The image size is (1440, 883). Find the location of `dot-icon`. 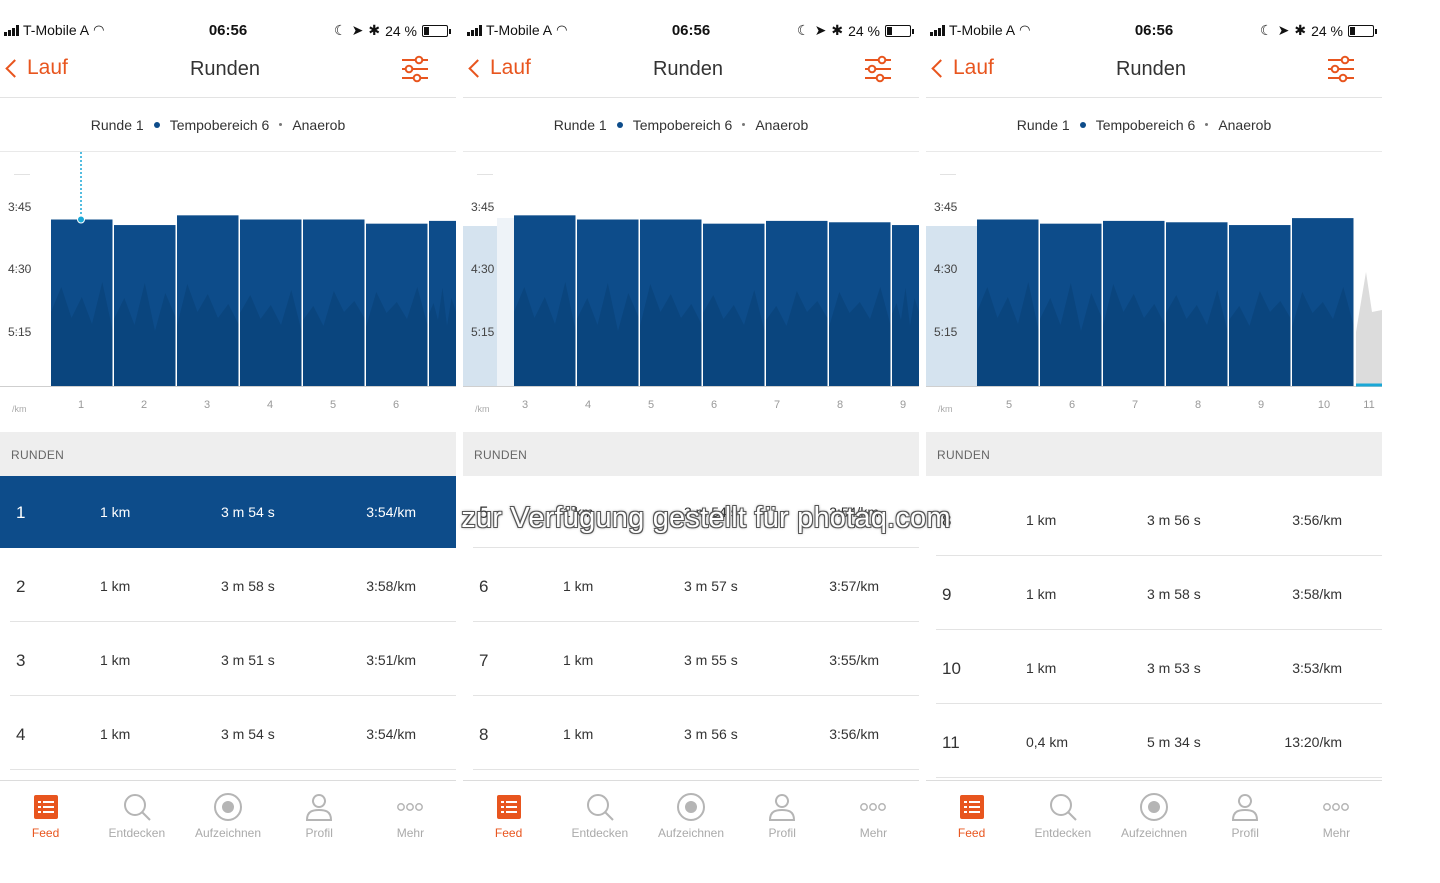

dot-icon is located at coordinates (619, 124).